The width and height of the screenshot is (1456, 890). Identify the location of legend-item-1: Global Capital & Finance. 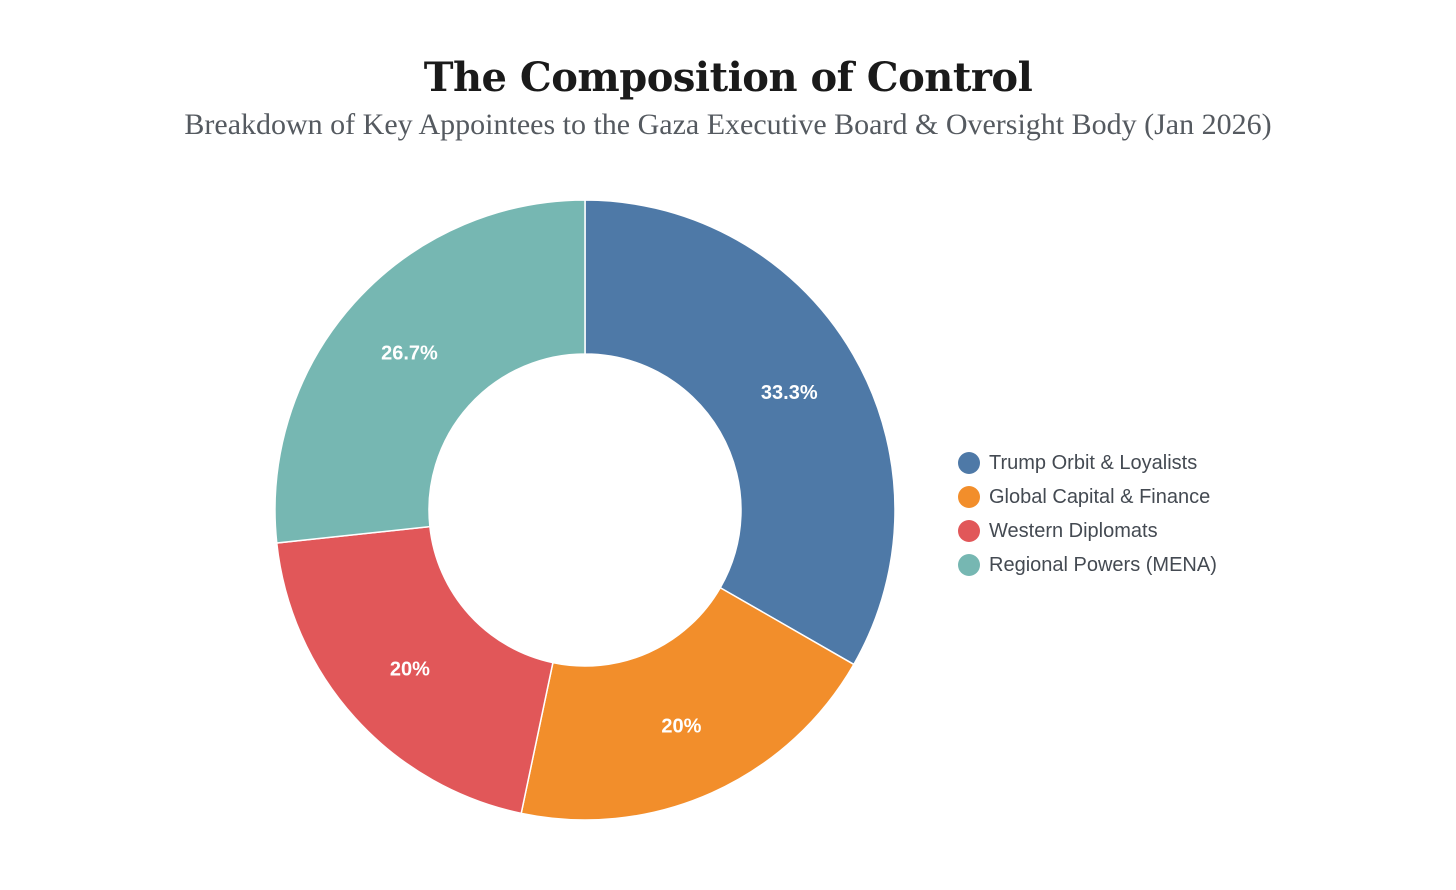
(1087, 497).